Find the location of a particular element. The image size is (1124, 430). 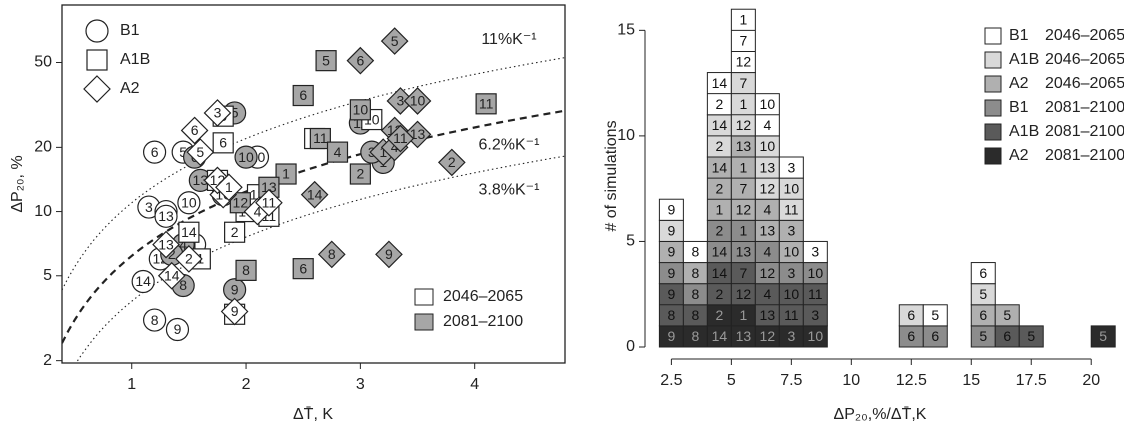

reference-label: 6.2%K⁻¹ is located at coordinates (509, 144).